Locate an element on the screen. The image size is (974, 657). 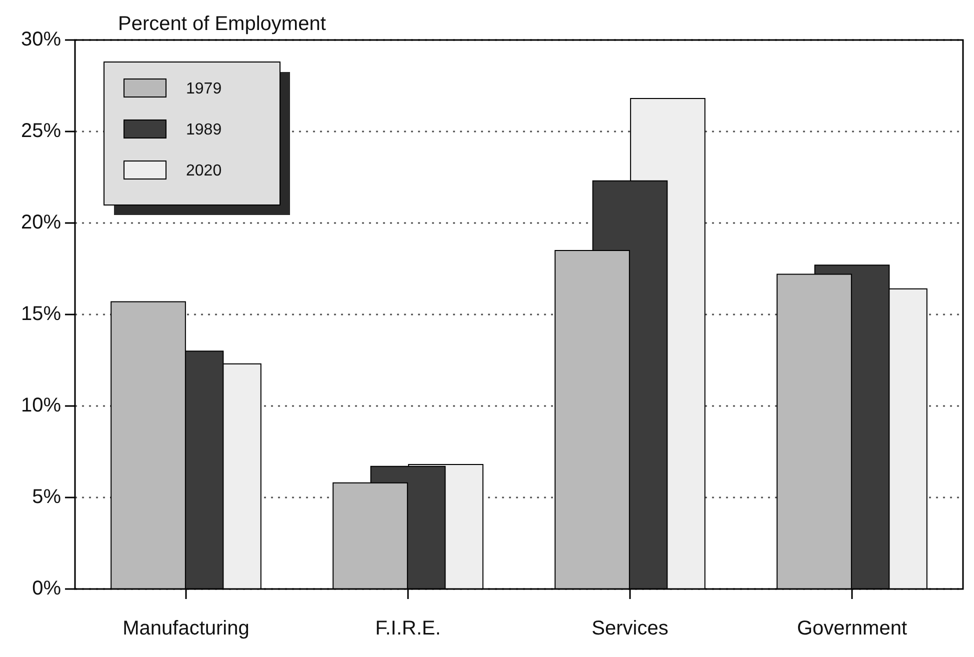
x-tick-label: Manufacturing is located at coordinates (186, 629).